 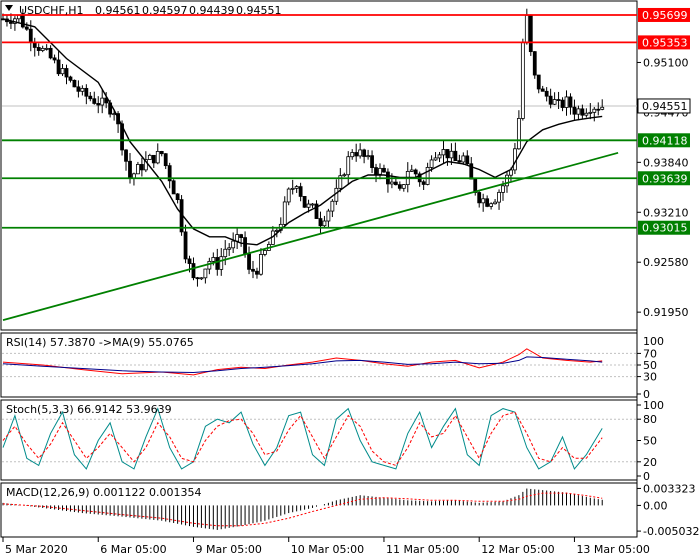 What do you see at coordinates (650, 462) in the screenshot?
I see `stoch-tick-label: 20` at bounding box center [650, 462].